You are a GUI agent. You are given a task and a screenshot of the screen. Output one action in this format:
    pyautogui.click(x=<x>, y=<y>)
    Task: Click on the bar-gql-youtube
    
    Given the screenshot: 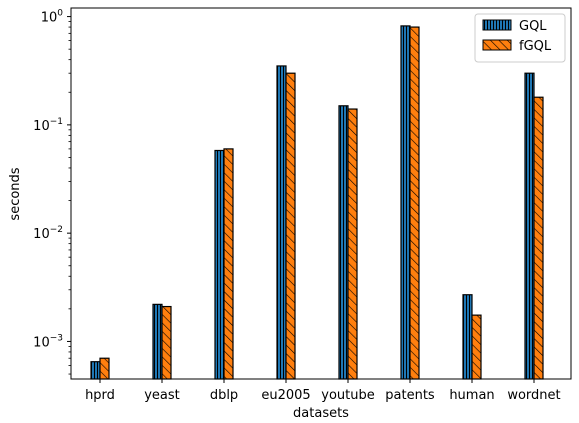 What is the action you would take?
    pyautogui.click(x=343, y=242)
    